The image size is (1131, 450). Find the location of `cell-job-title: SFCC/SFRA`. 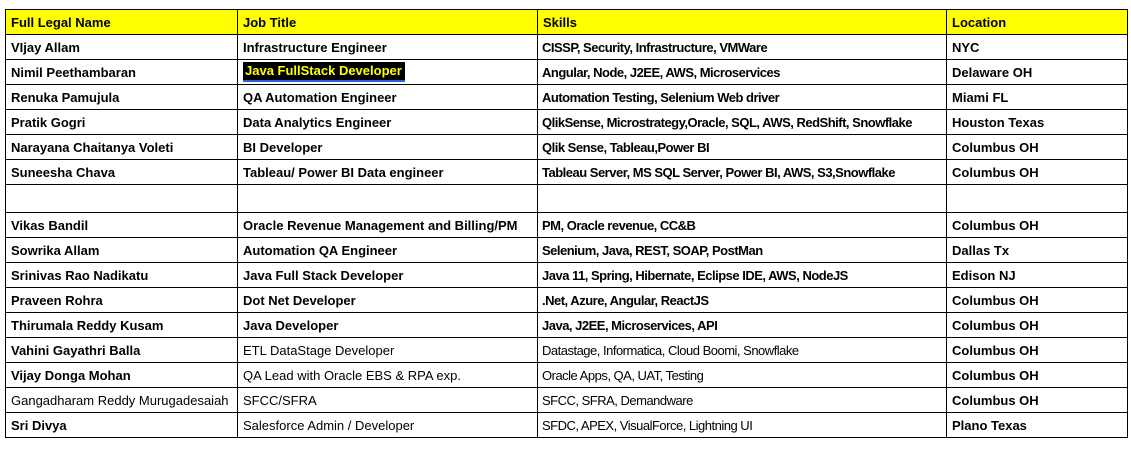

cell-job-title: SFCC/SFRA is located at coordinates (387, 400).